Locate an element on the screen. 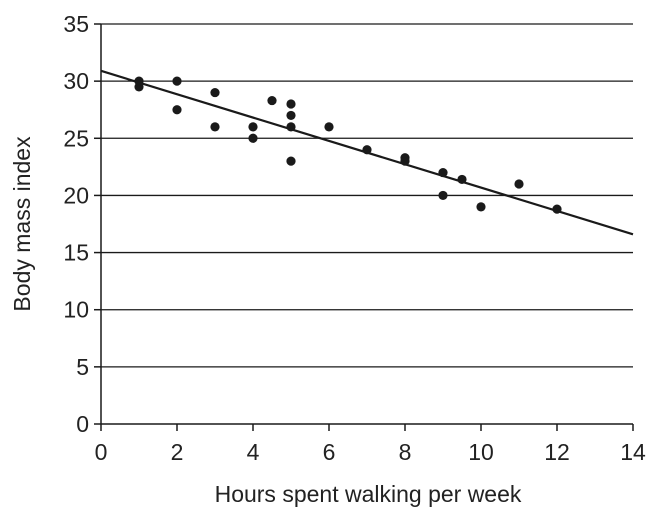  x-tick-label-0: 0 is located at coordinates (101, 452).